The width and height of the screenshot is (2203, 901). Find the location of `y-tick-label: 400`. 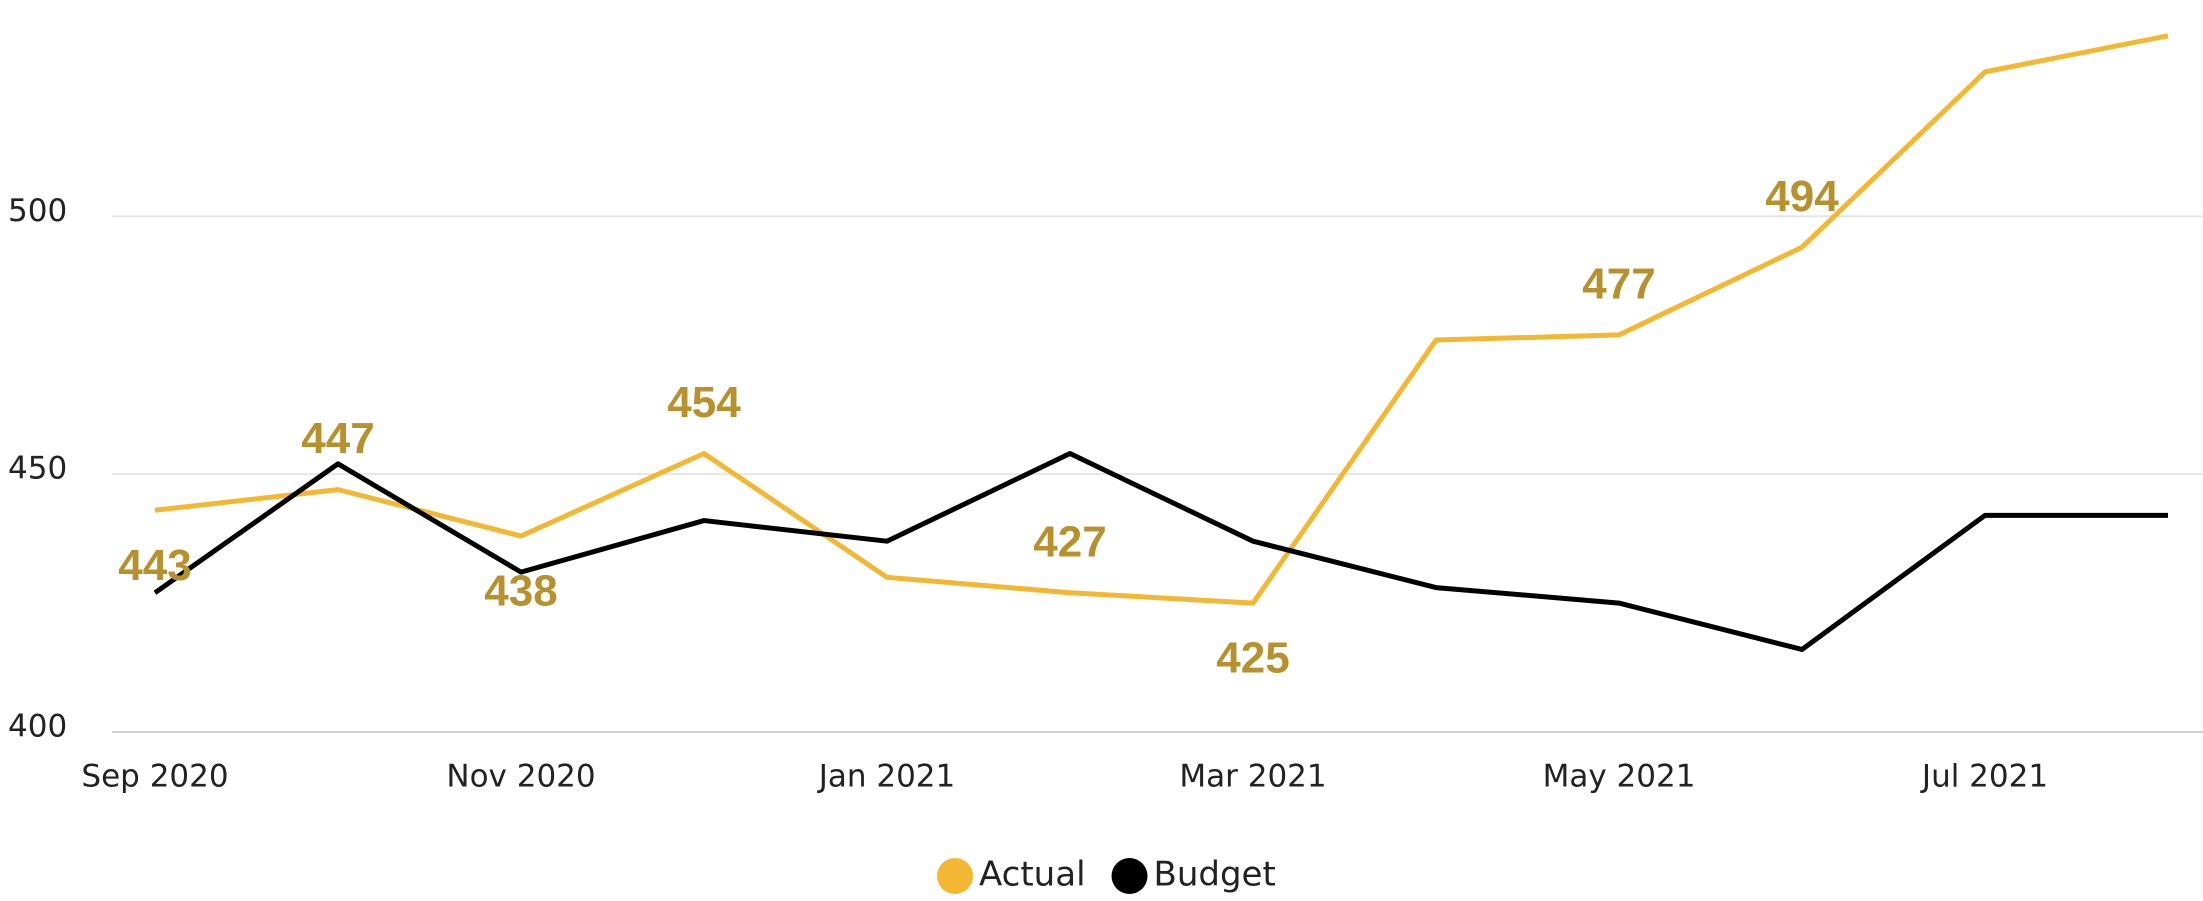

y-tick-label: 400 is located at coordinates (37, 727).